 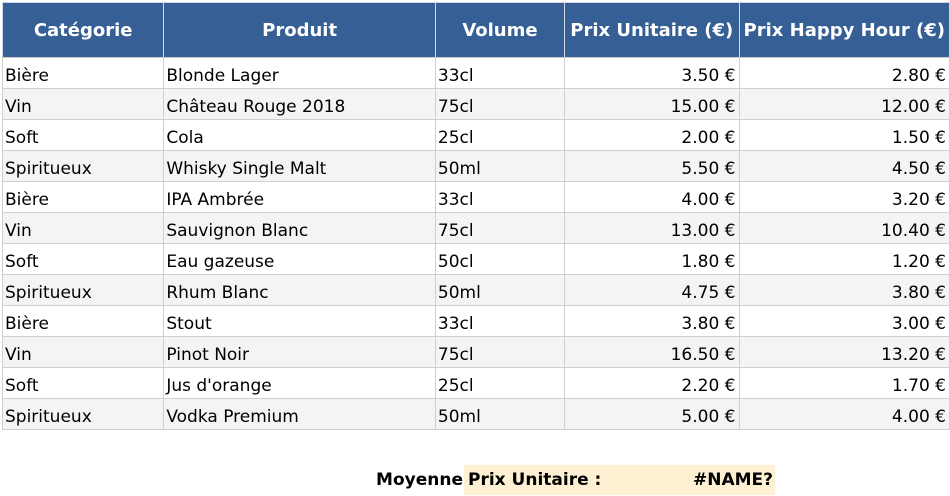 I want to click on cell-prix-happy-hour: 3.20 €, so click(x=844, y=197).